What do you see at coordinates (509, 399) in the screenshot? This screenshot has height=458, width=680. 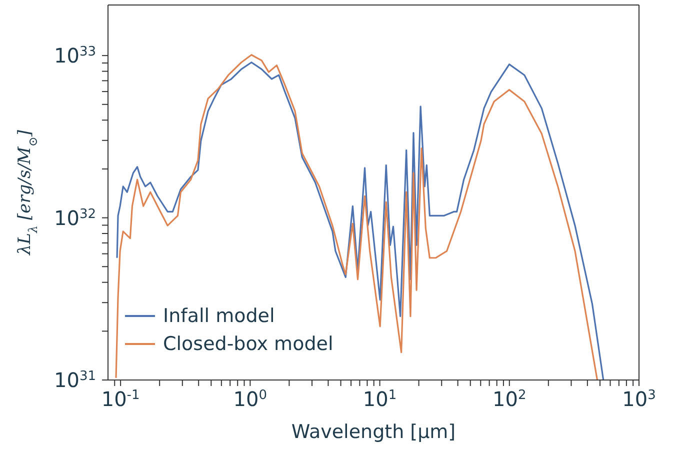 I see `x-tick-label: 10$^{2}$` at bounding box center [509, 399].